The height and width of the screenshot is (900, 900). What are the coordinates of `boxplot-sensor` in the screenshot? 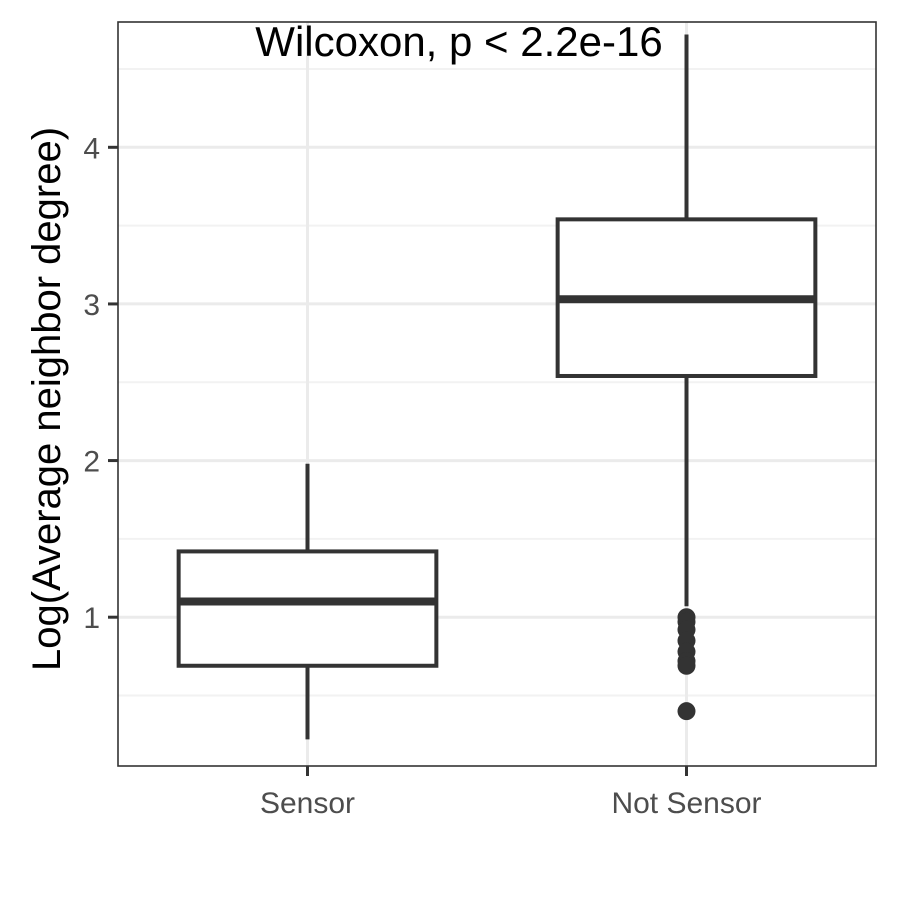 It's located at (307, 601).